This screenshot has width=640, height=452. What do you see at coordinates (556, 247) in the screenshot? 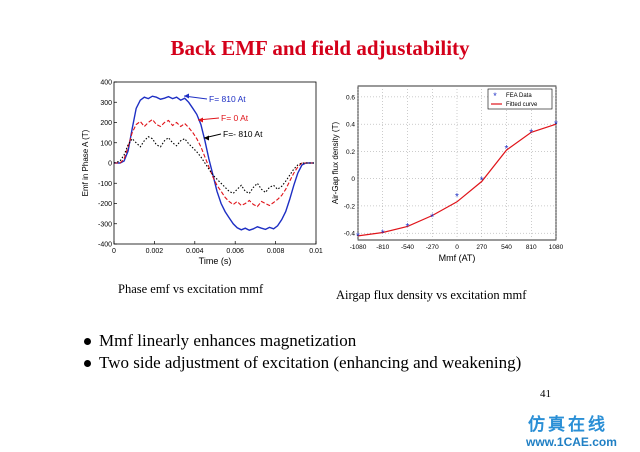
I see `x-tick-label: 1080` at bounding box center [556, 247].